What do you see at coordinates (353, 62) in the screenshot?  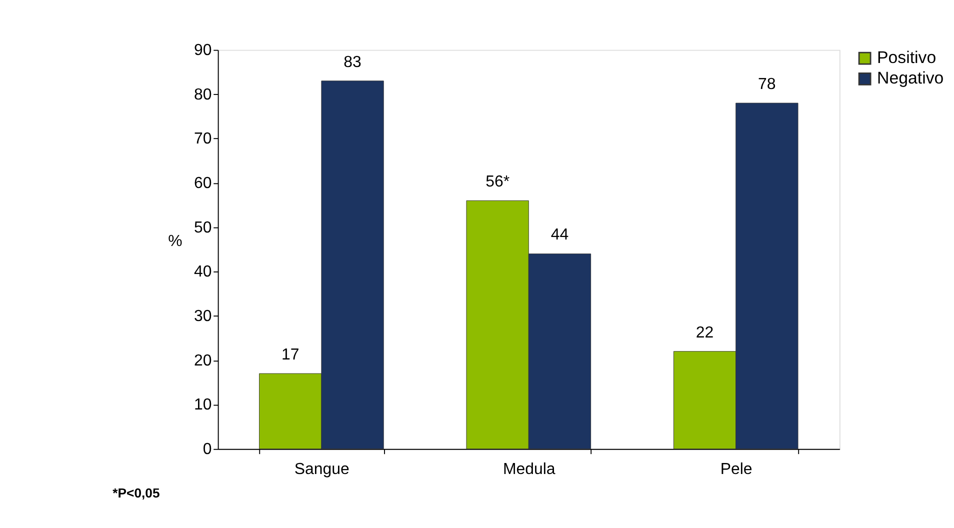 I see `data-label: 83` at bounding box center [353, 62].